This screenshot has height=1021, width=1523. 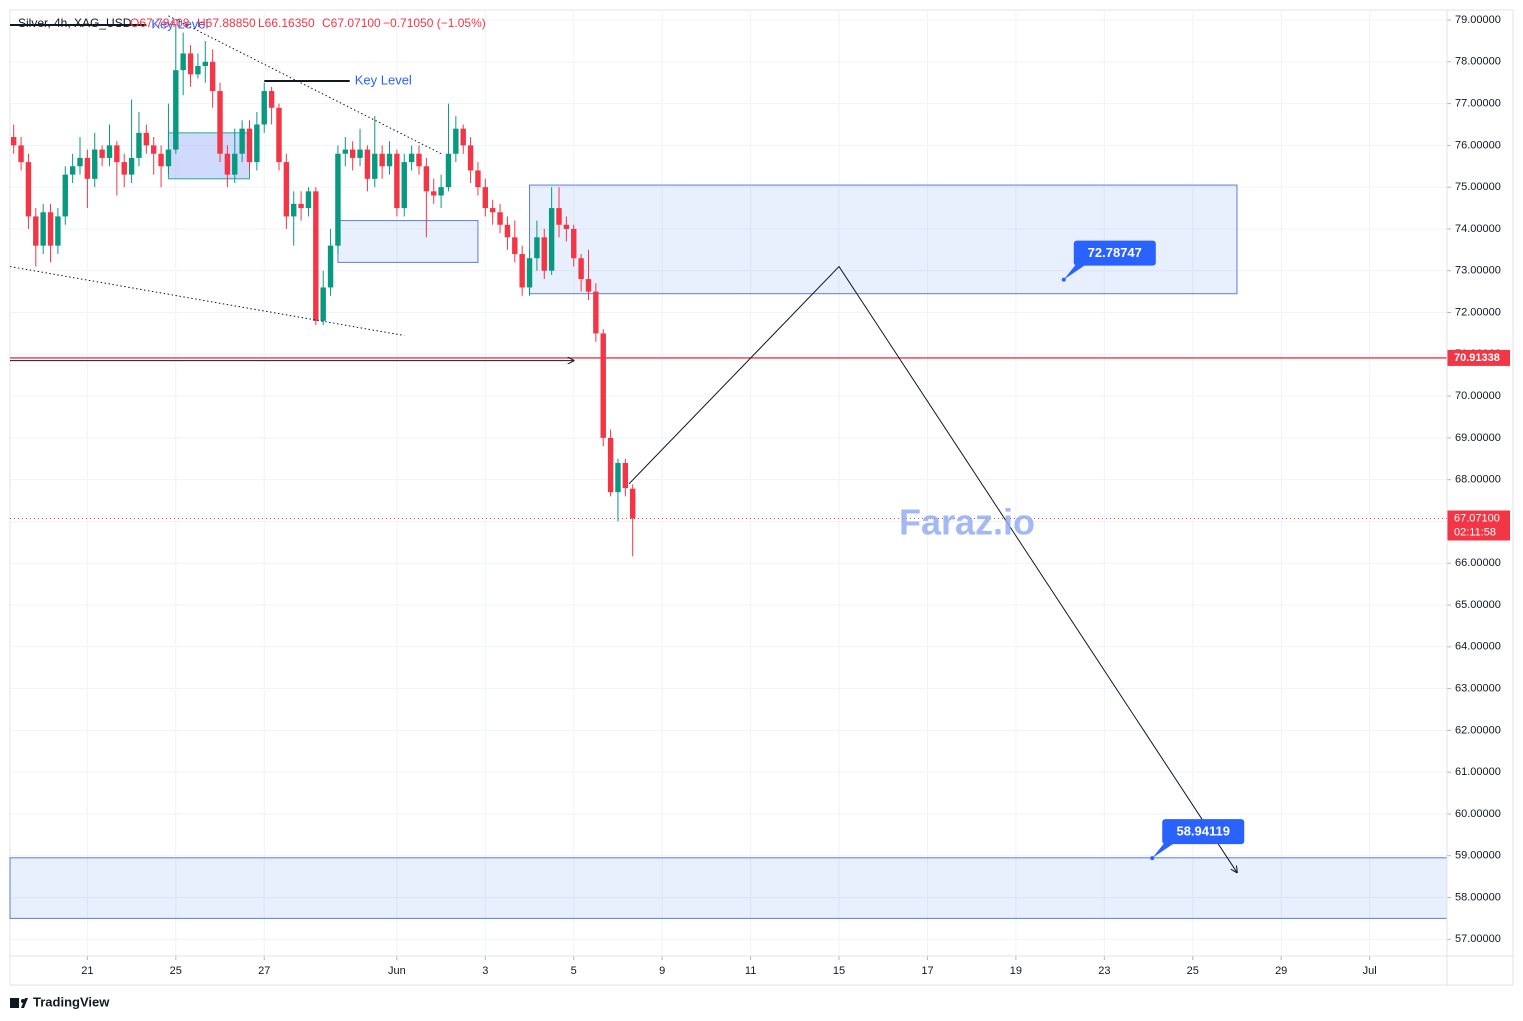 What do you see at coordinates (1478, 187) in the screenshot?
I see `y-tick-label: 75.00000` at bounding box center [1478, 187].